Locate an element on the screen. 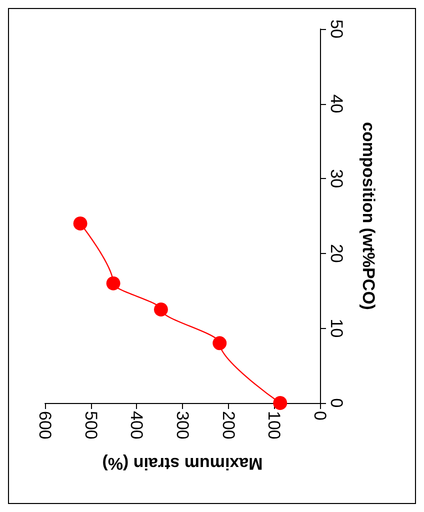 This screenshot has height=512, width=424. y-tick-label: 20 is located at coordinates (336, 253).